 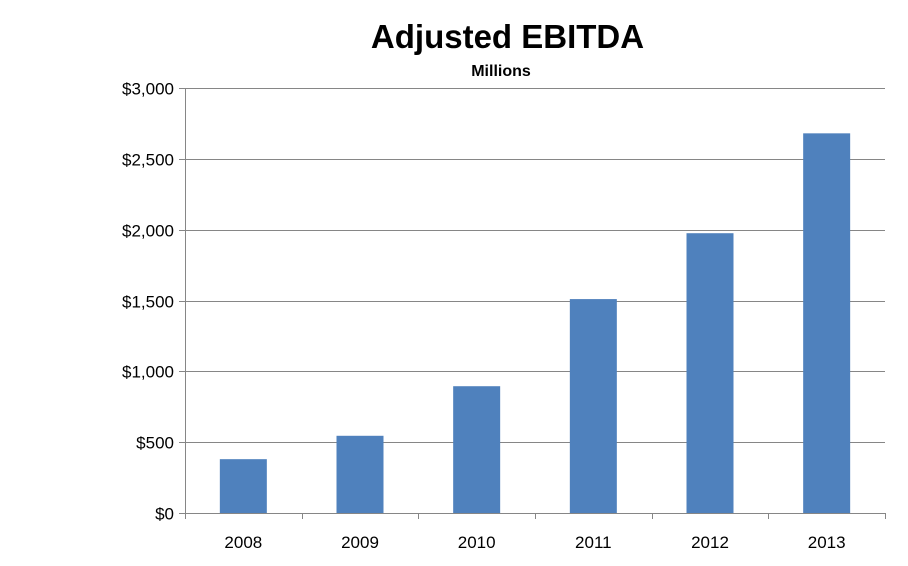 I want to click on bar-2012, so click(x=710, y=373).